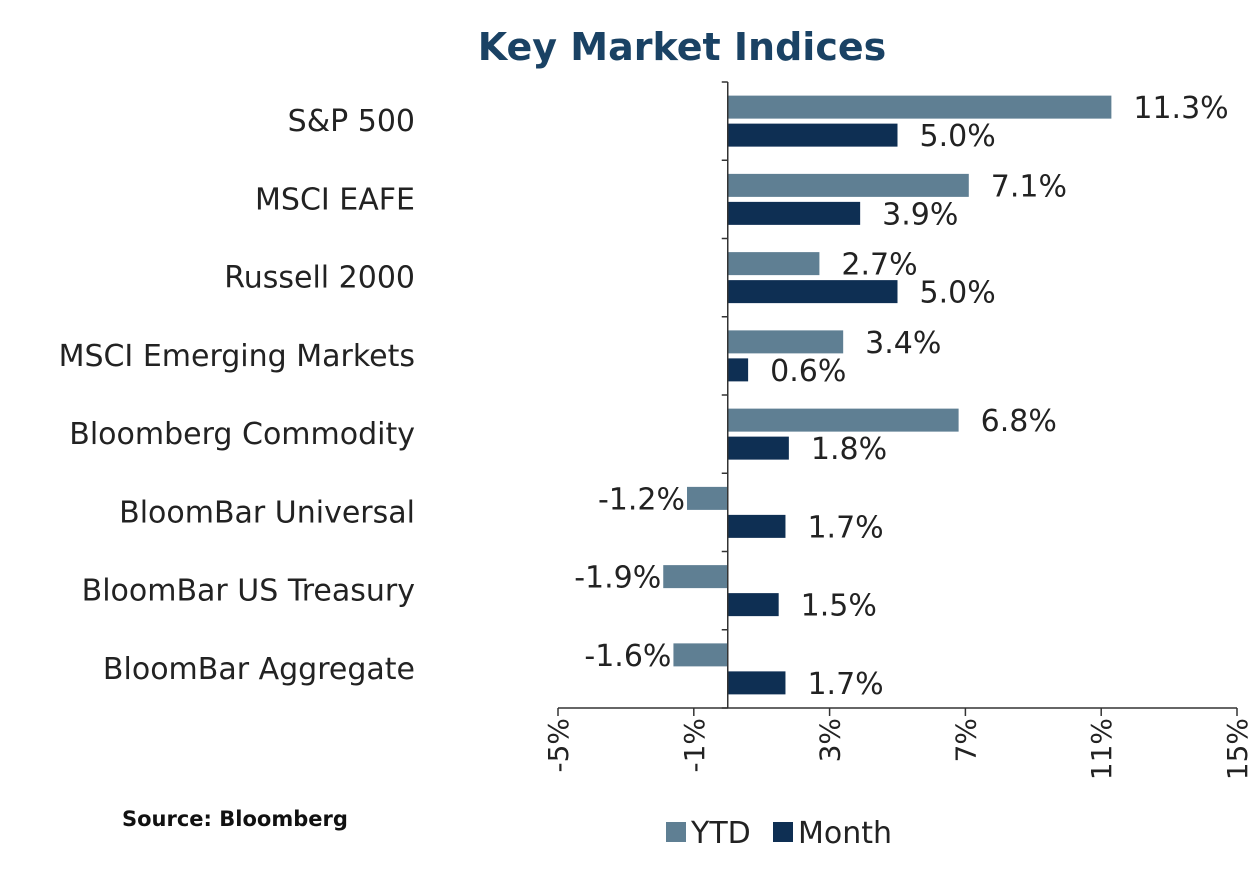  Describe the element at coordinates (627, 656) in the screenshot. I see `data-label: -1.6%` at that location.